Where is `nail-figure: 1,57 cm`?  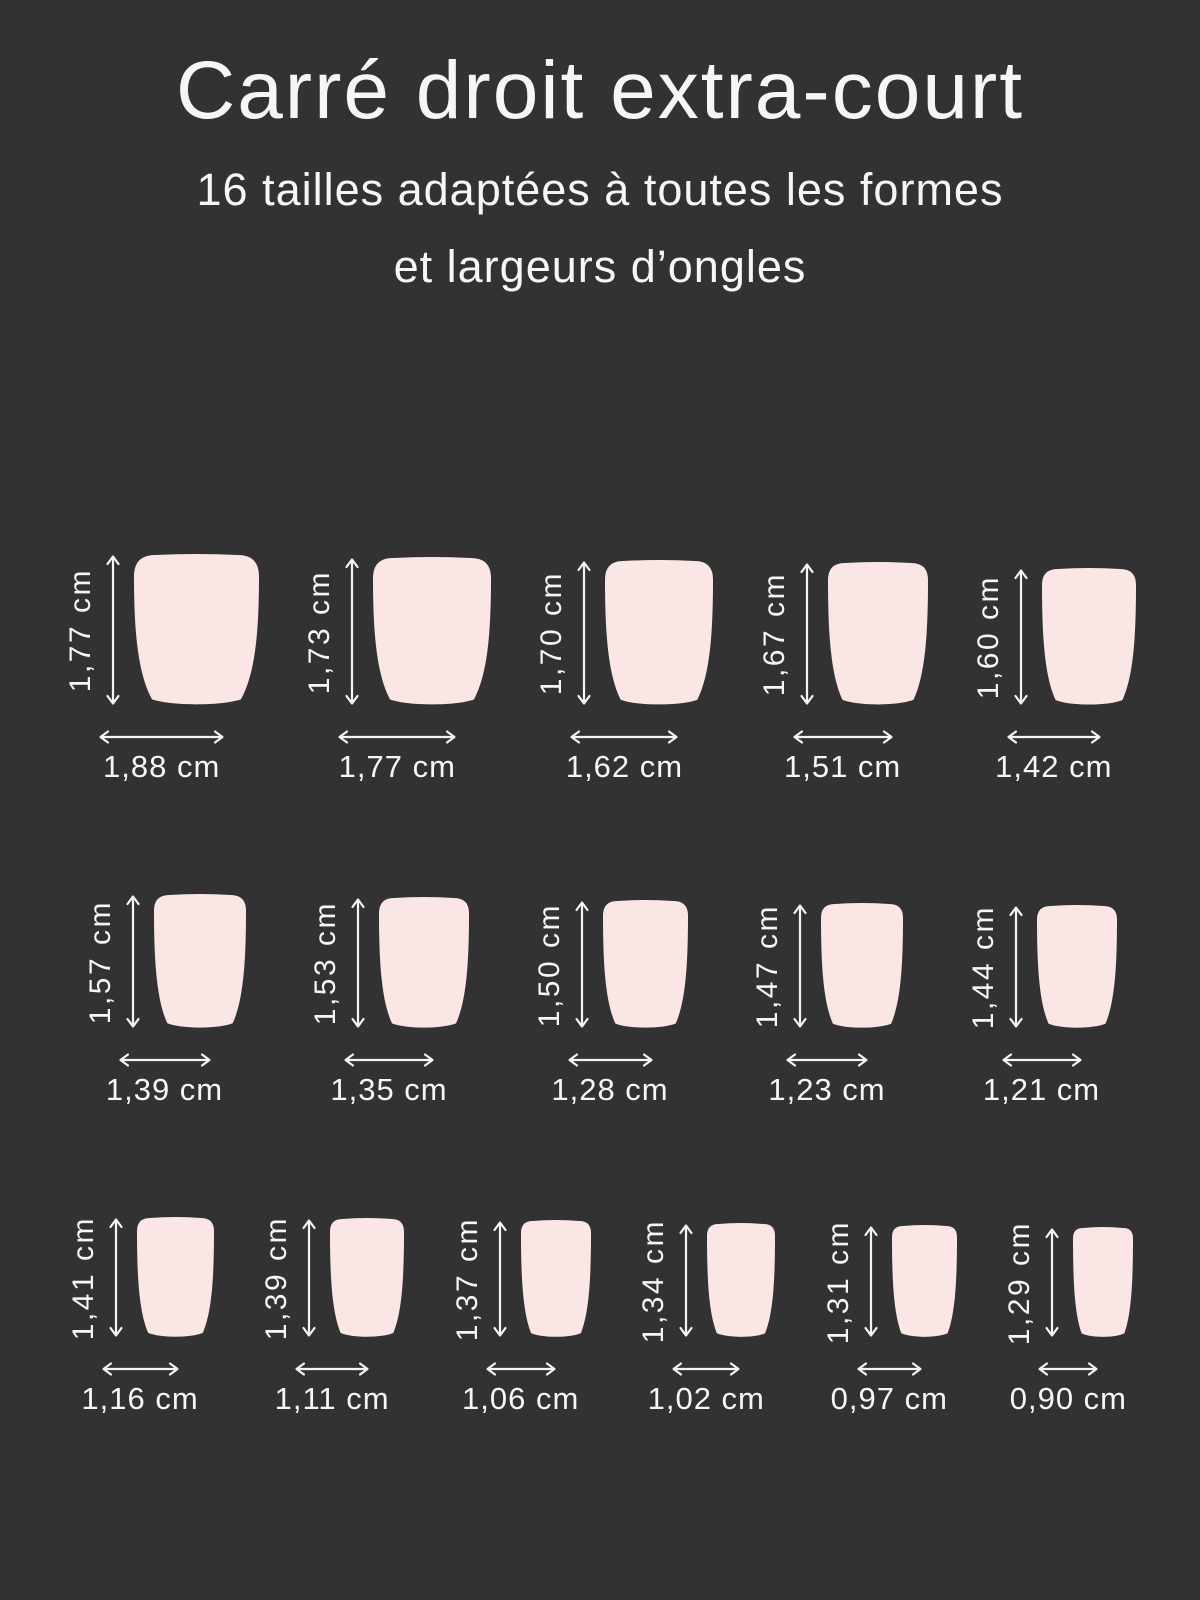
nail-figure: 1,57 cm is located at coordinates (165, 961).